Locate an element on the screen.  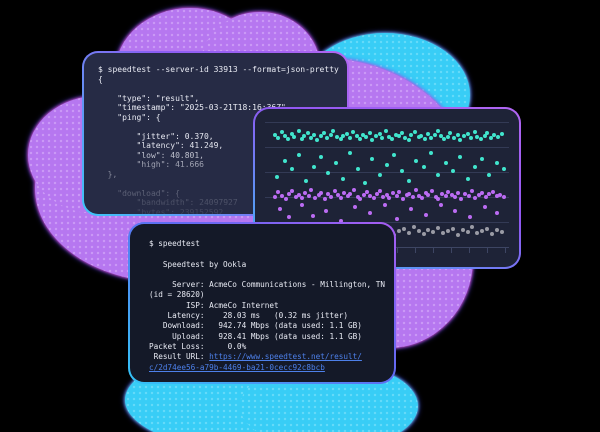
result-url-link: https://www.speedtest.net/result/ is located at coordinates (285, 357).